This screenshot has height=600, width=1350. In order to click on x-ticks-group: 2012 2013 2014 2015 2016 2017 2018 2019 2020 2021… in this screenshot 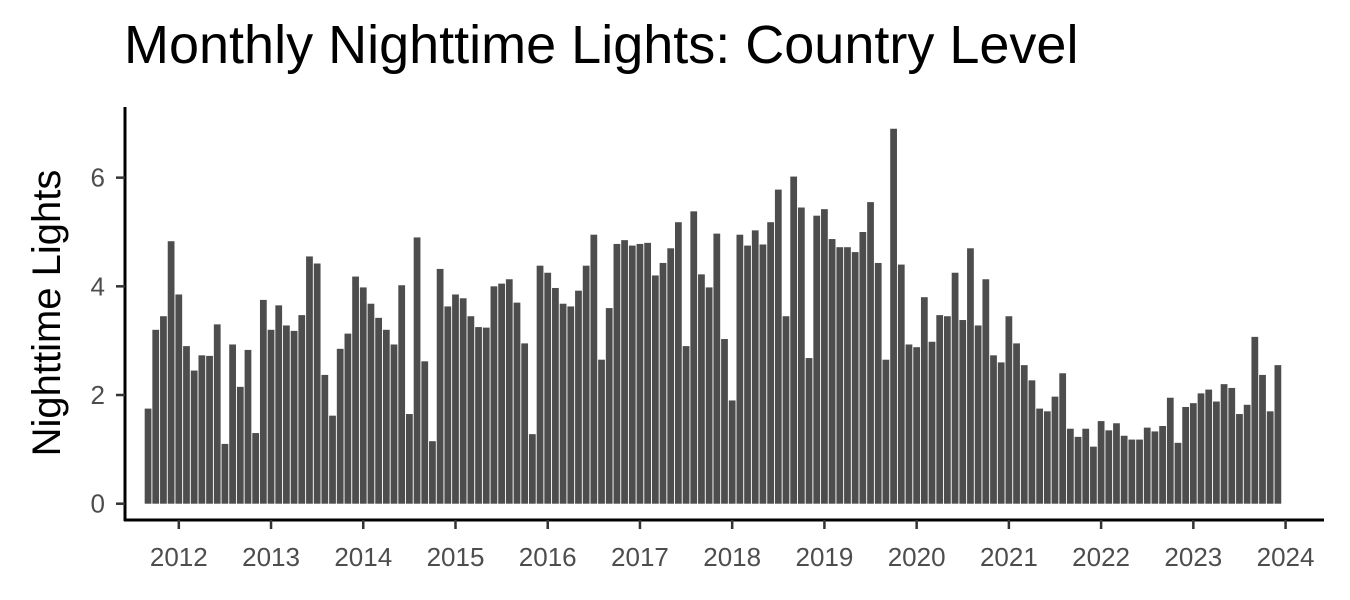, I will do `click(732, 546)`.